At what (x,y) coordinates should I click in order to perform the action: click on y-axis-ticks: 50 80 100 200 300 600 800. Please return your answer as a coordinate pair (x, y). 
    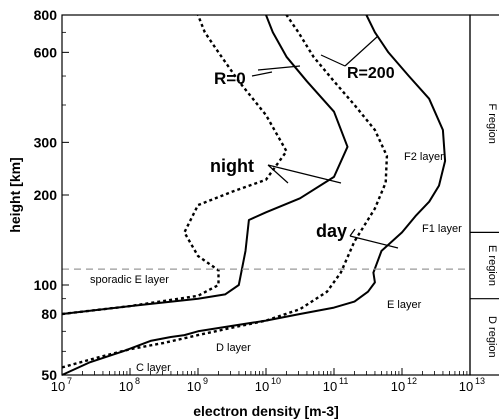
    Looking at the image, I should click on (51, 195).